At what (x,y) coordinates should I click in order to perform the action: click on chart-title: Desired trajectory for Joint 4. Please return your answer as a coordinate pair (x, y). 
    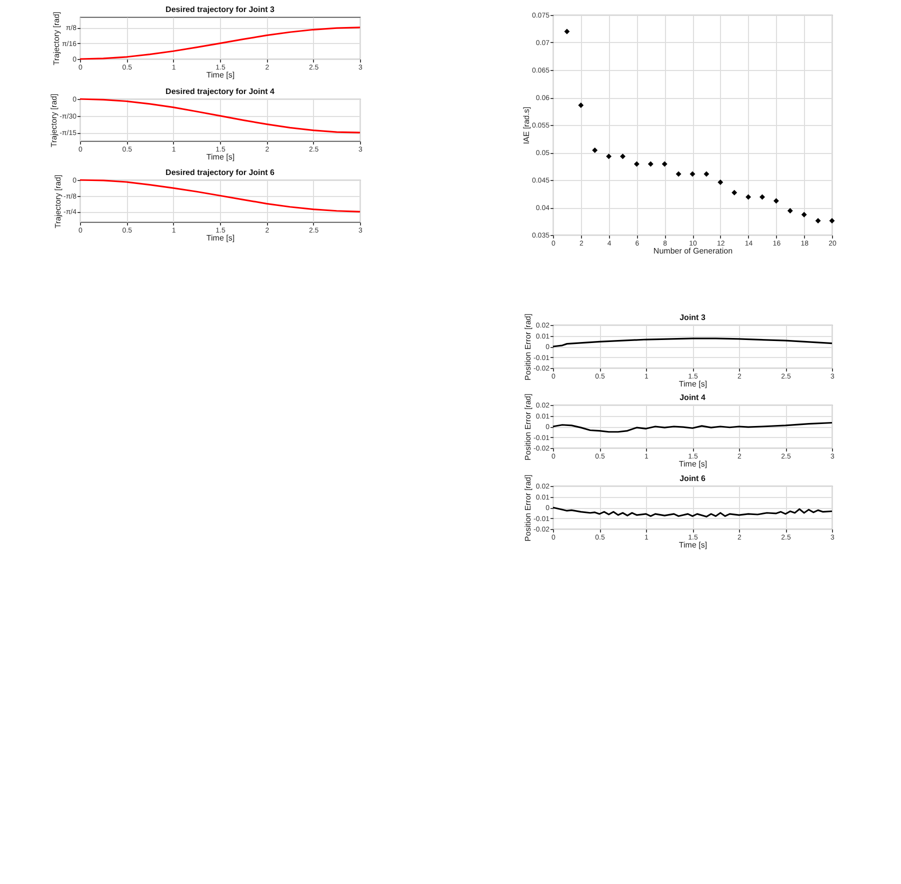
    Looking at the image, I should click on (221, 91).